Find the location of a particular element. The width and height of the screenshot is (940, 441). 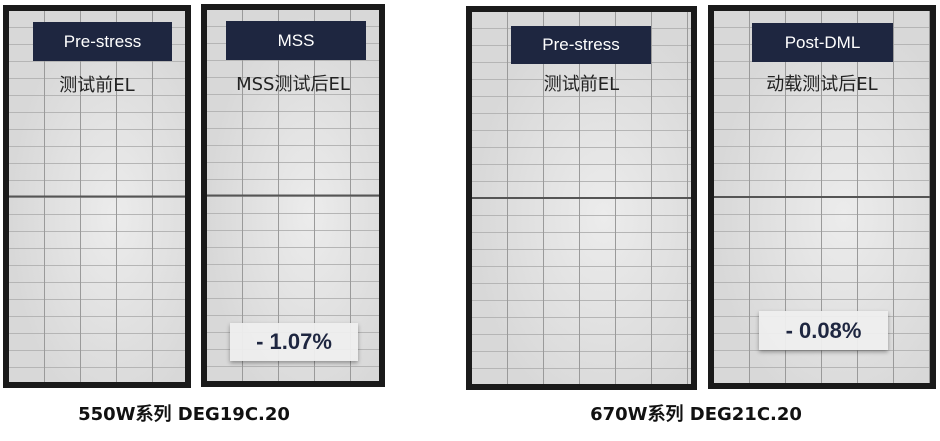

group-caption-670w: 670W系列 DEG21C.20 is located at coordinates (696, 414).